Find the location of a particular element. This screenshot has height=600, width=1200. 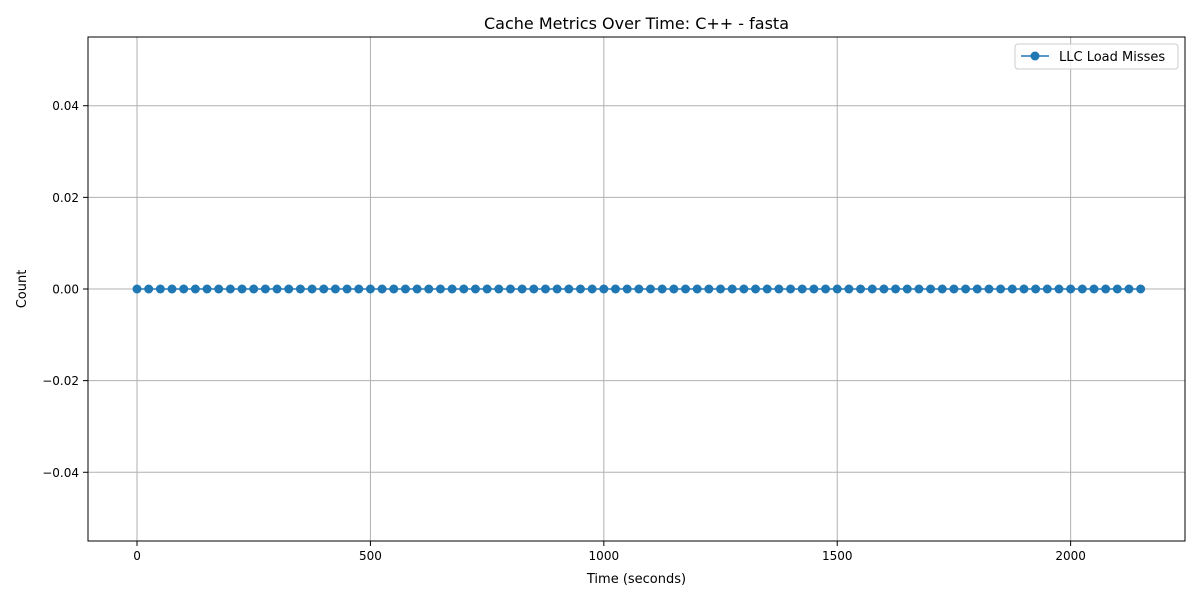

x-axis-label: Time (seconds) is located at coordinates (636, 579).